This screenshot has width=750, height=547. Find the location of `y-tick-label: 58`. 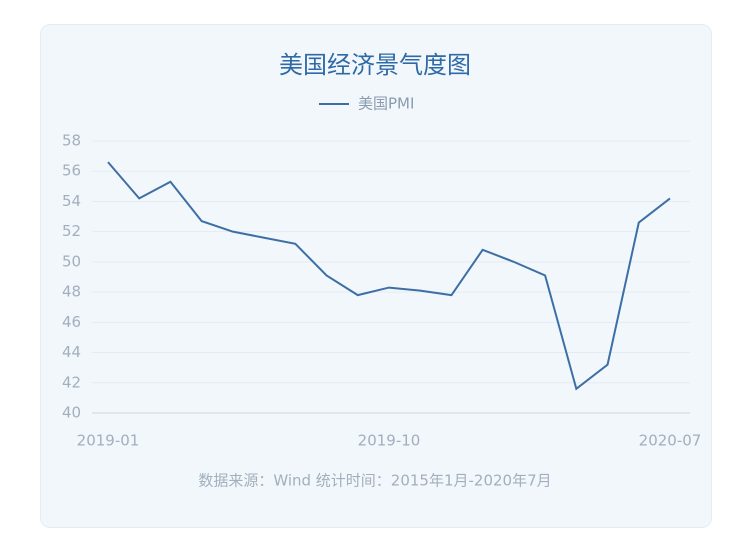

y-tick-label: 58 is located at coordinates (71, 141).